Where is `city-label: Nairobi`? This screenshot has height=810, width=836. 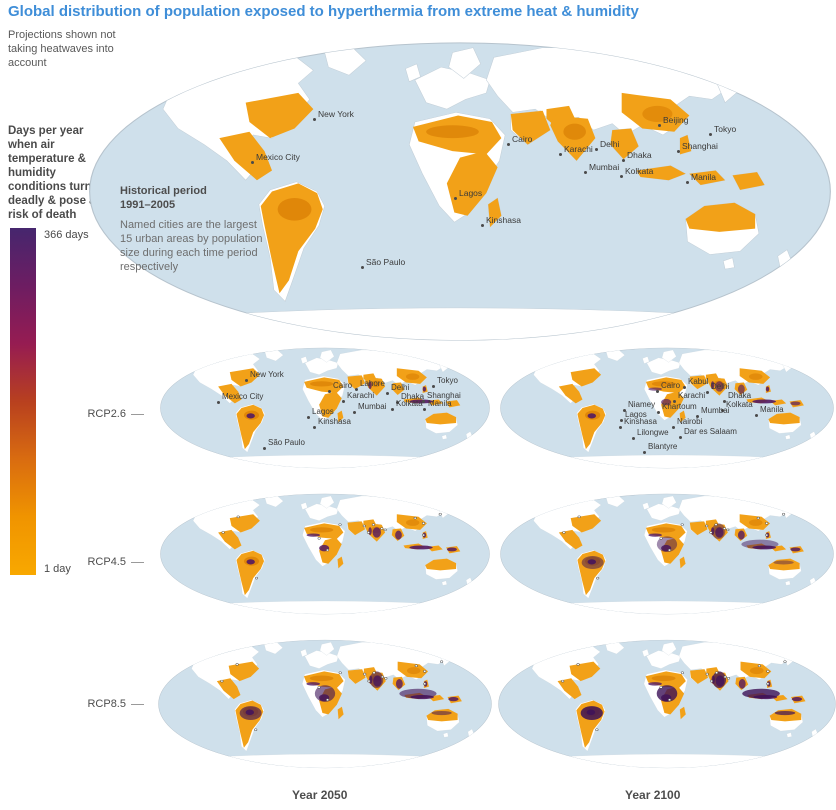 city-label: Nairobi is located at coordinates (690, 421).